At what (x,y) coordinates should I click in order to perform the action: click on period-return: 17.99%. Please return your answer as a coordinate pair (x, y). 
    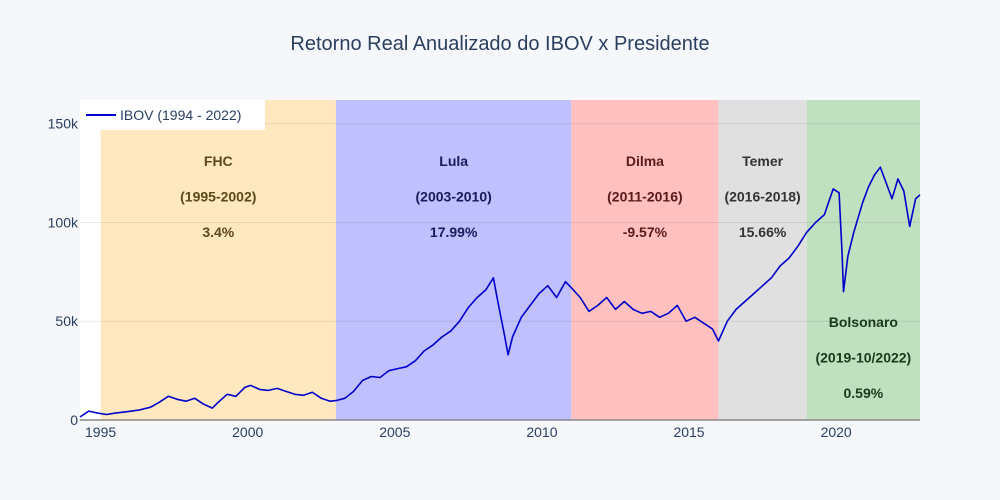
    Looking at the image, I should click on (454, 232).